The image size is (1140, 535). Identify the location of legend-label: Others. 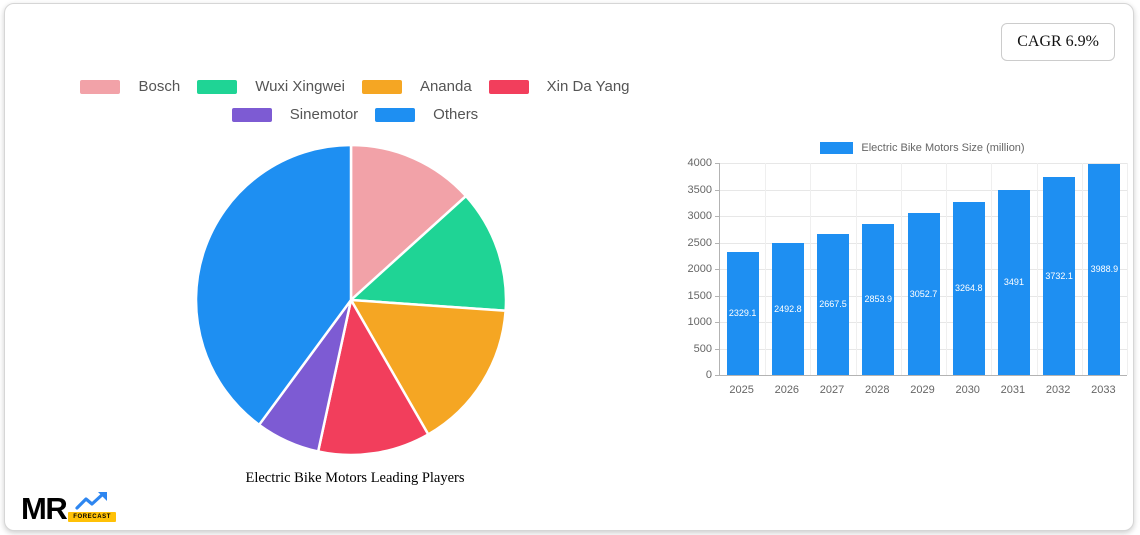
(456, 114).